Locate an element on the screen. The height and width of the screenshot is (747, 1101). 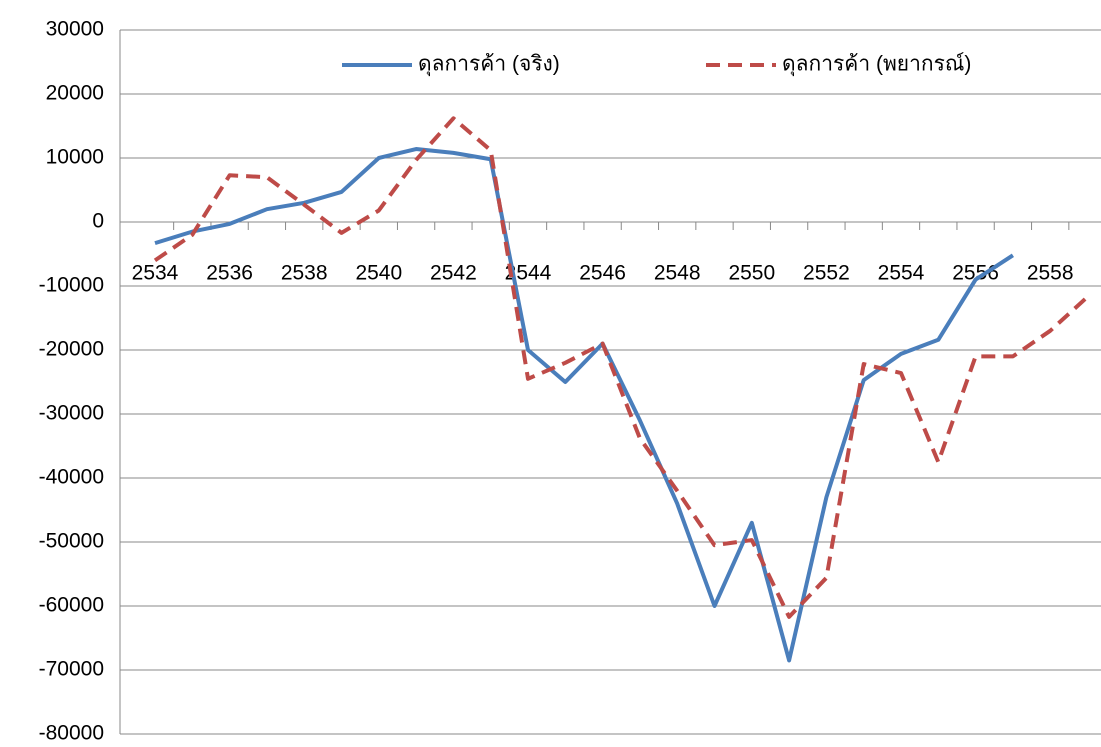
legend-label: ดุลการค้า (พยากรณ์) is located at coordinates (876, 64).